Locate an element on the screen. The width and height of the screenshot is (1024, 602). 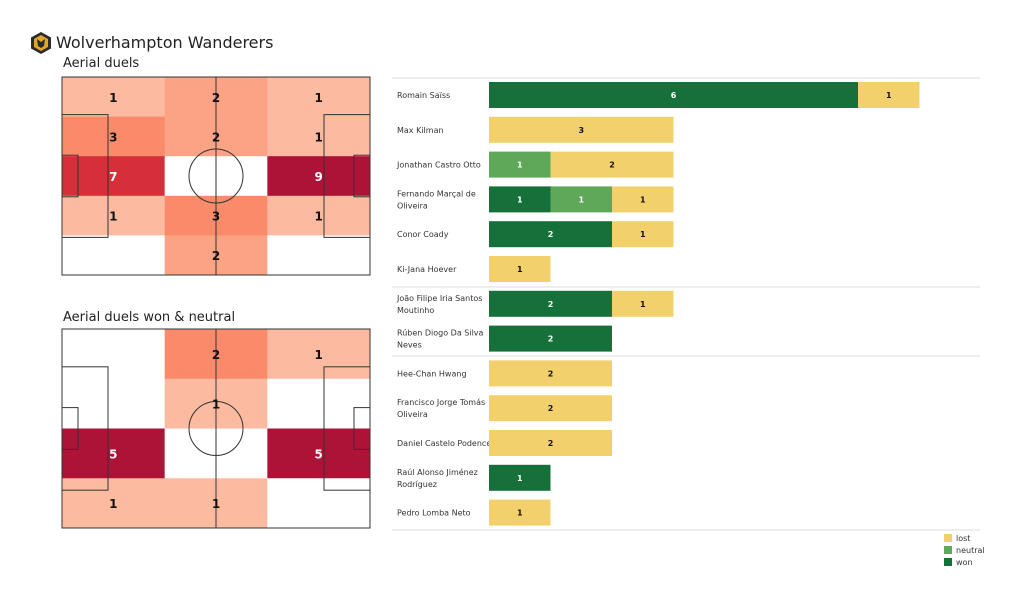
player-name: Rodríguez is located at coordinates (417, 484).